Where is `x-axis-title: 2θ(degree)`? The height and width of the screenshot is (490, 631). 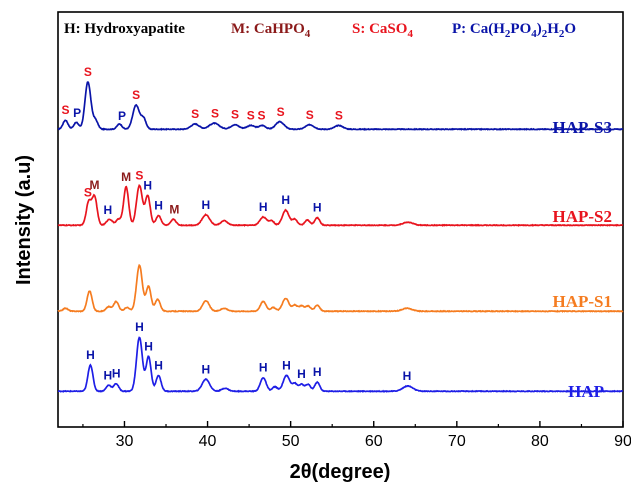
x-axis-title: 2θ(degree) is located at coordinates (340, 472).